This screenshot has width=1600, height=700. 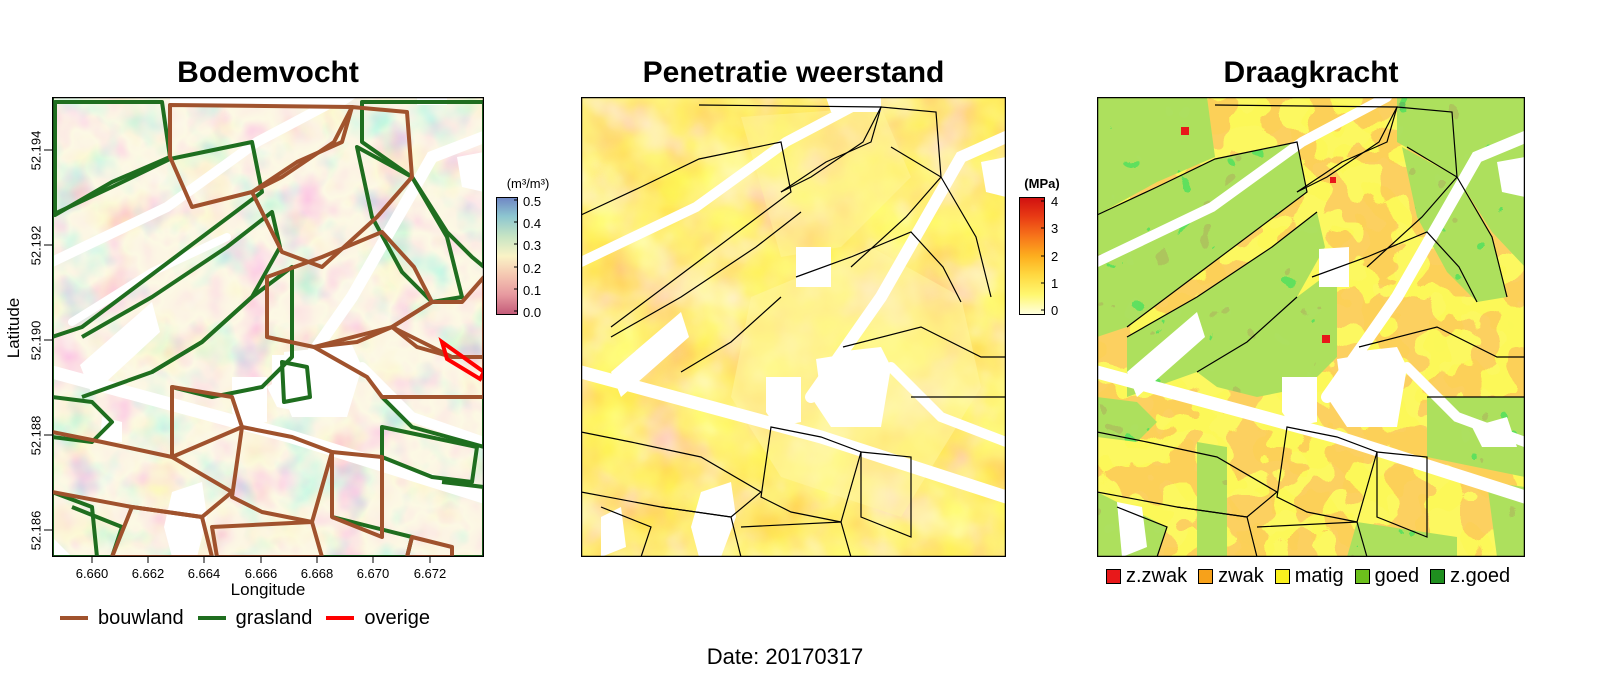 What do you see at coordinates (532, 312) in the screenshot?
I see `colorbar-tick: 0.0` at bounding box center [532, 312].